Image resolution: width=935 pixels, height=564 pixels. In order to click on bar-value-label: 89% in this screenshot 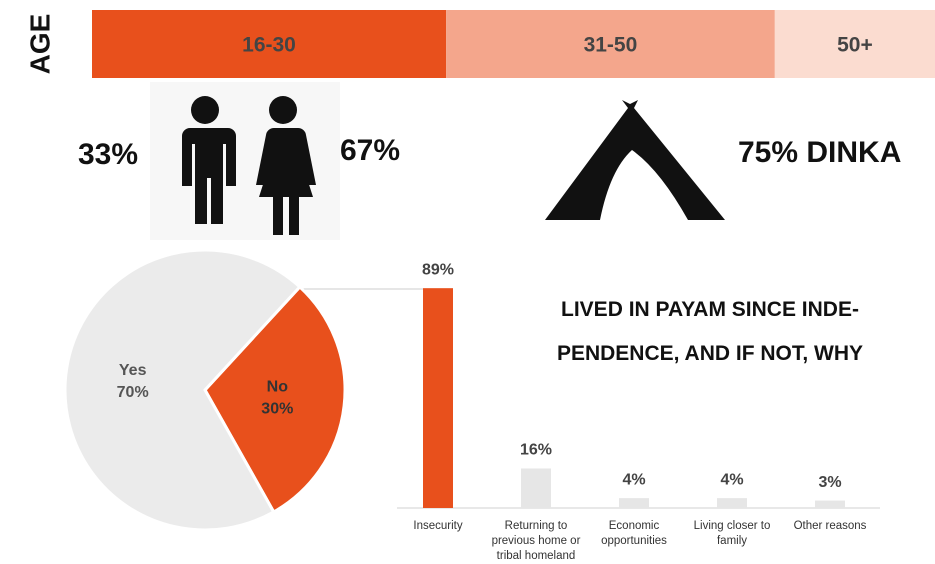, I will do `click(438, 269)`.